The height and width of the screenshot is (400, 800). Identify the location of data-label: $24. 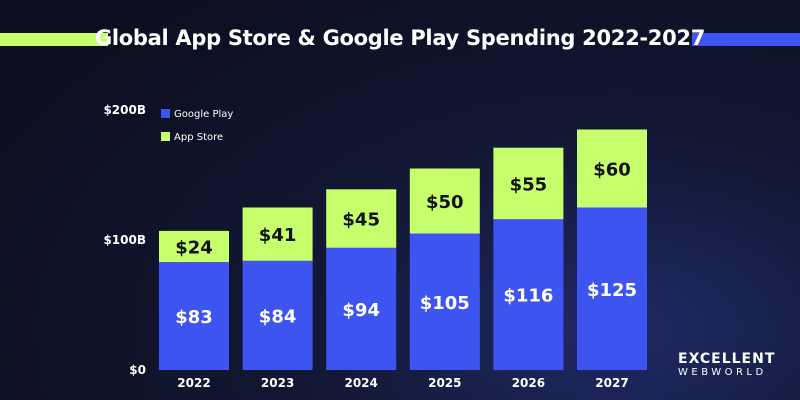
(194, 248).